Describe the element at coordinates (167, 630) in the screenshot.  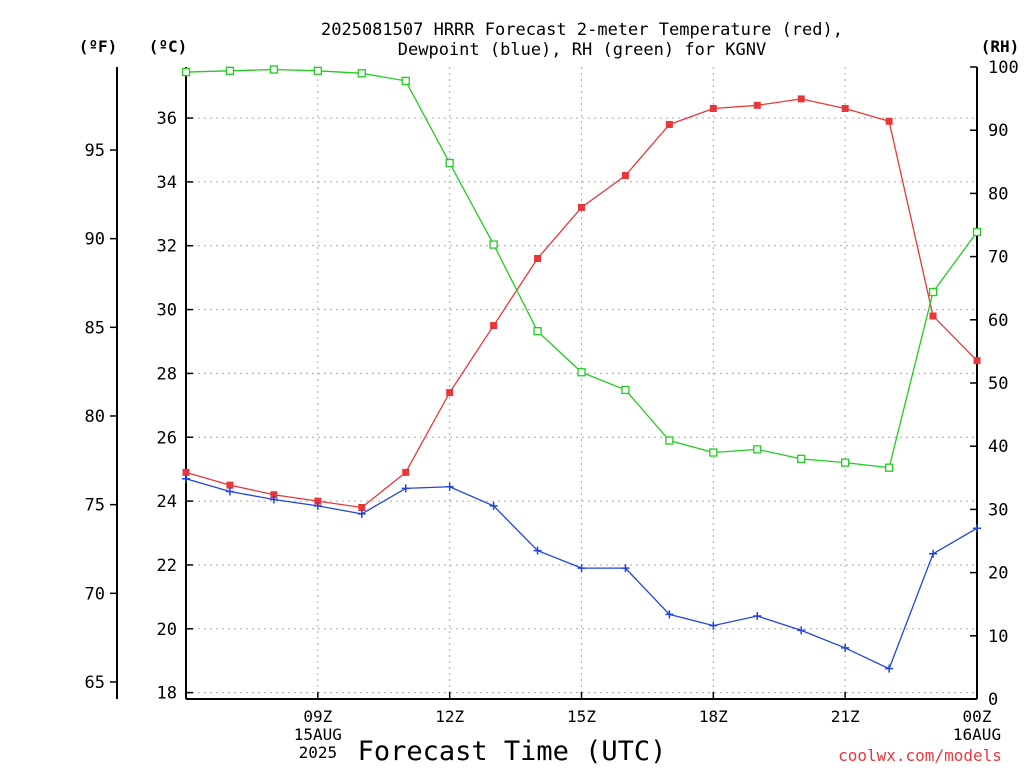
I see `celsius-tick-label: 20` at that location.